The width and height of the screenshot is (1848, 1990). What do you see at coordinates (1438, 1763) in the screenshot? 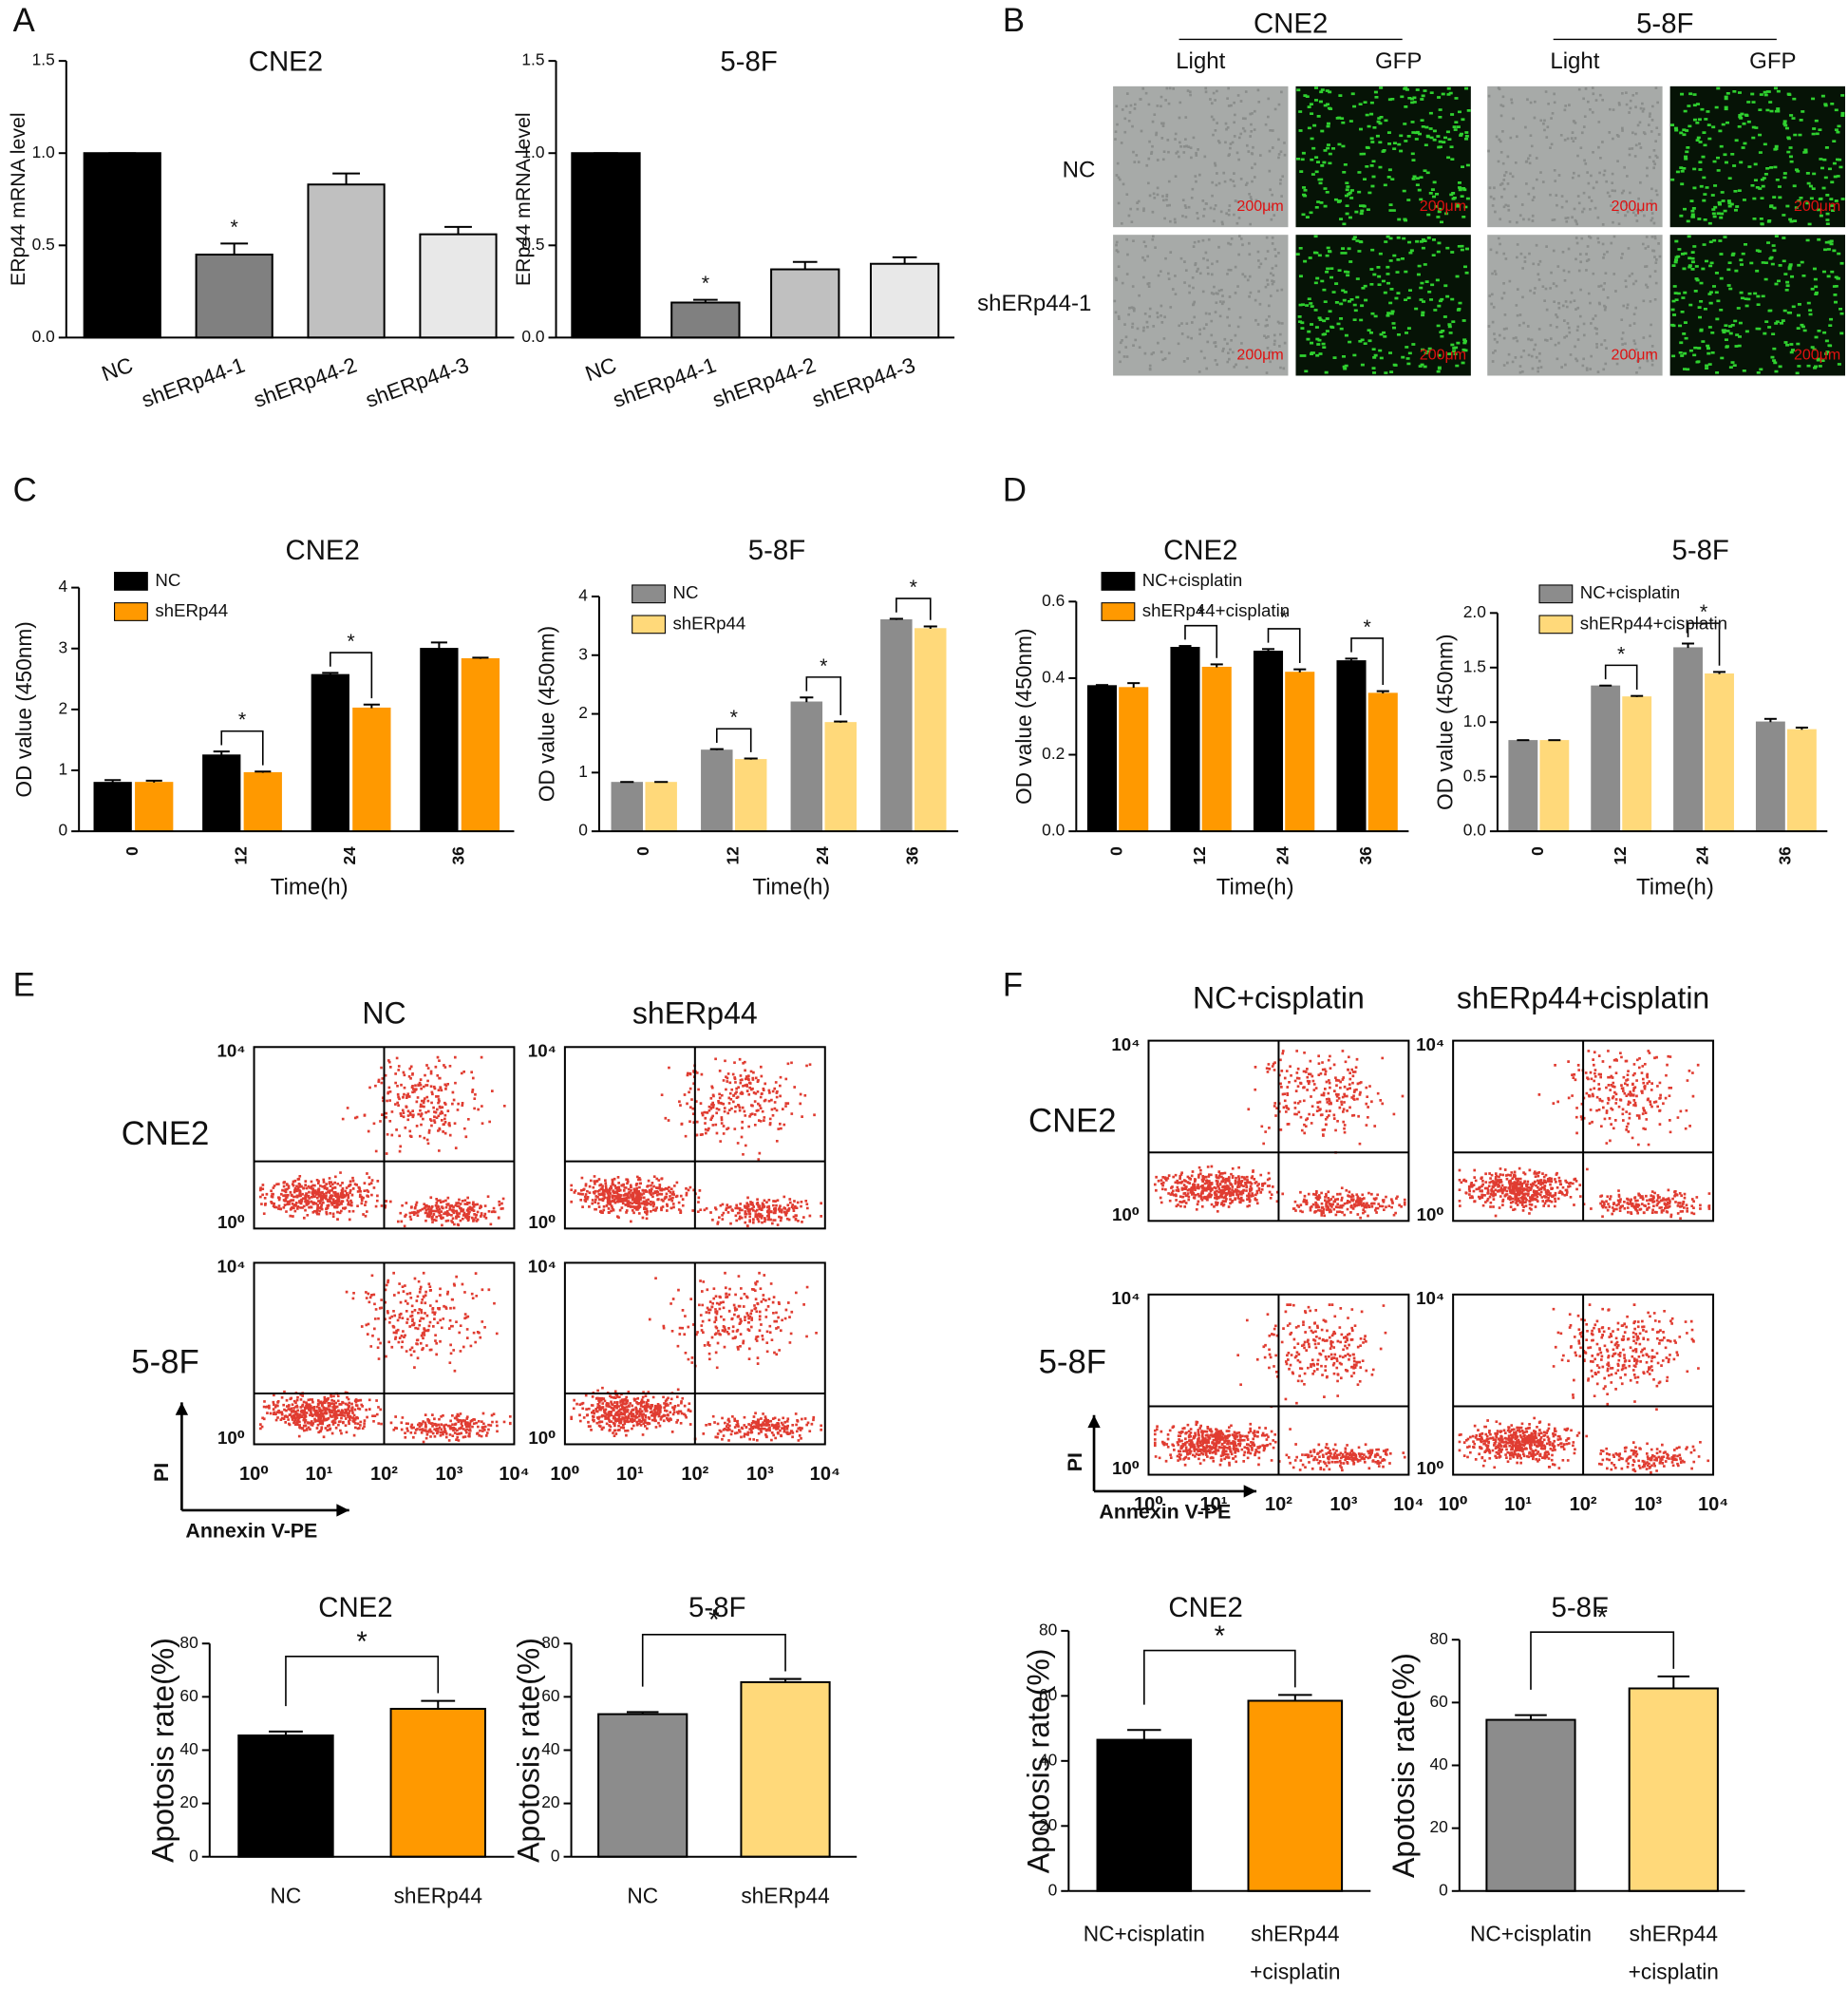
I see `y-tick-label: 40` at bounding box center [1438, 1763].